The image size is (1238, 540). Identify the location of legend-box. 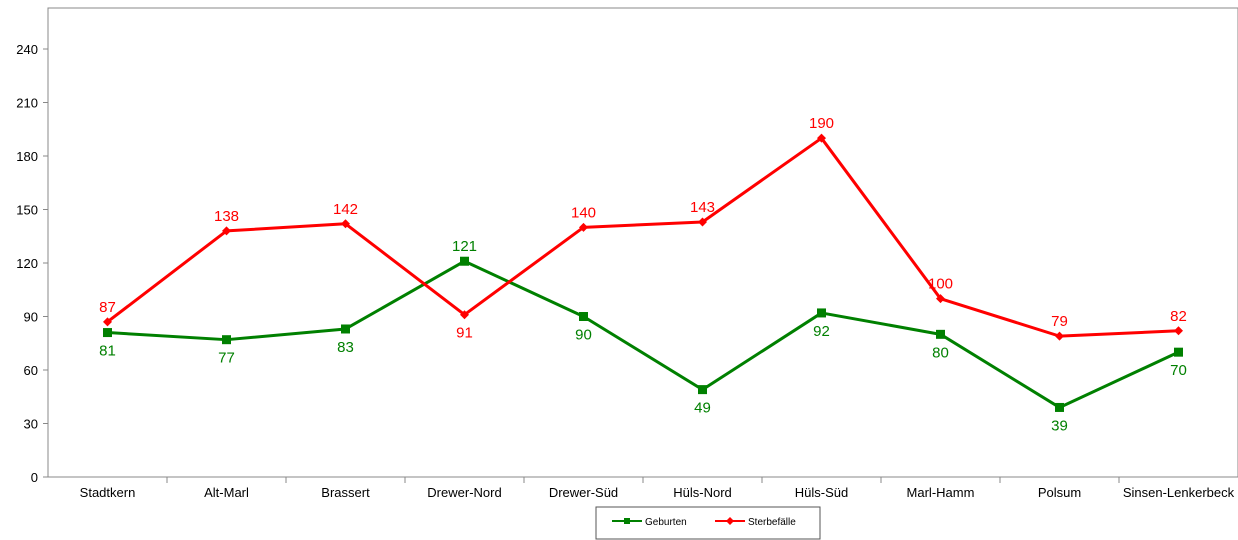
(708, 523).